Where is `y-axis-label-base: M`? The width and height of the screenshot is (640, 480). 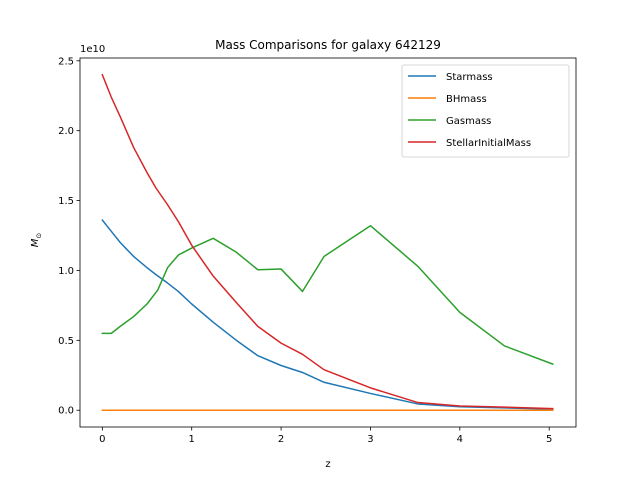 y-axis-label-base: M is located at coordinates (35, 242).